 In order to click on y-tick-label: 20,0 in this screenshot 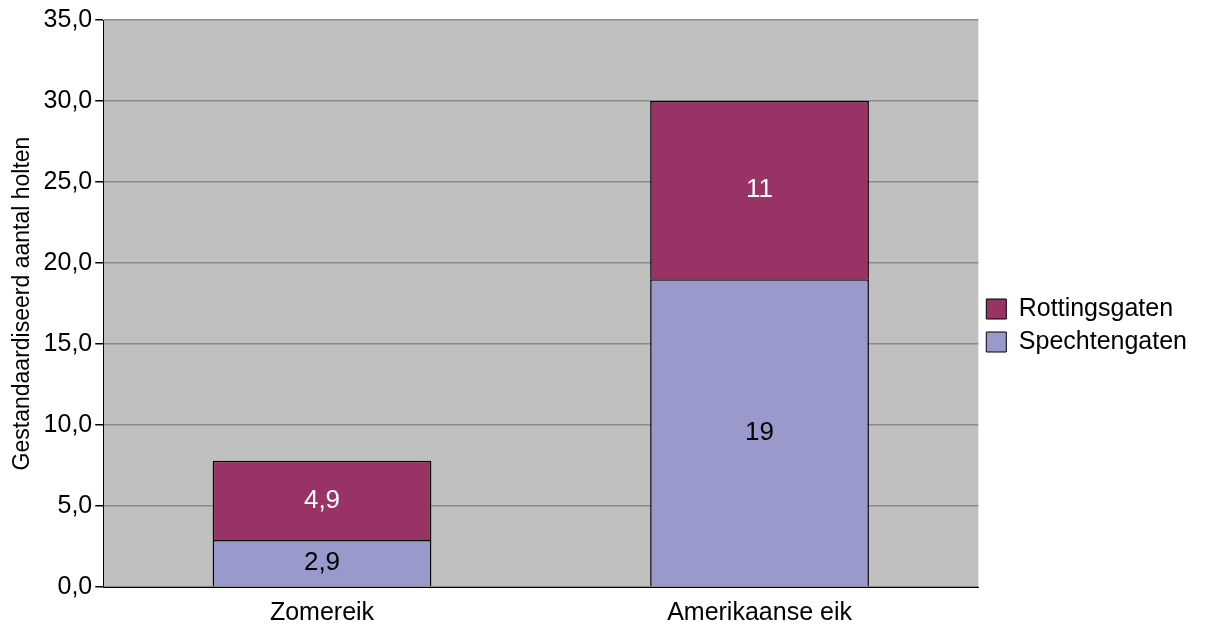, I will do `click(68, 260)`.